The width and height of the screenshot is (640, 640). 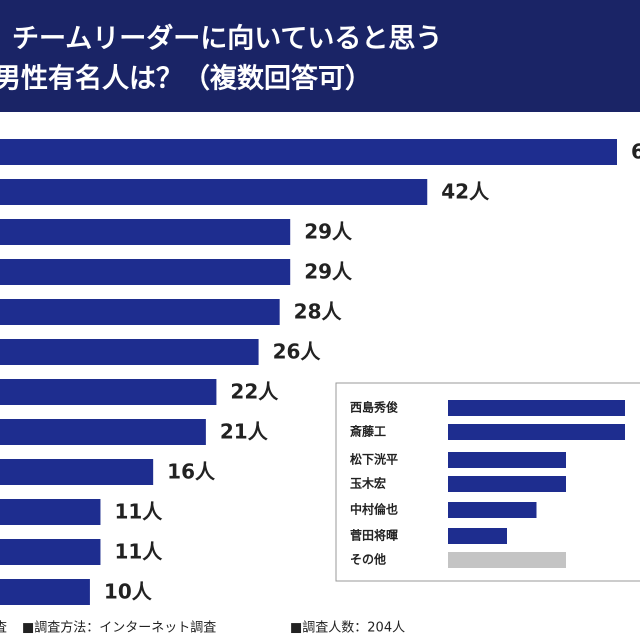 I want to click on inset-name: その他, so click(x=368, y=559).